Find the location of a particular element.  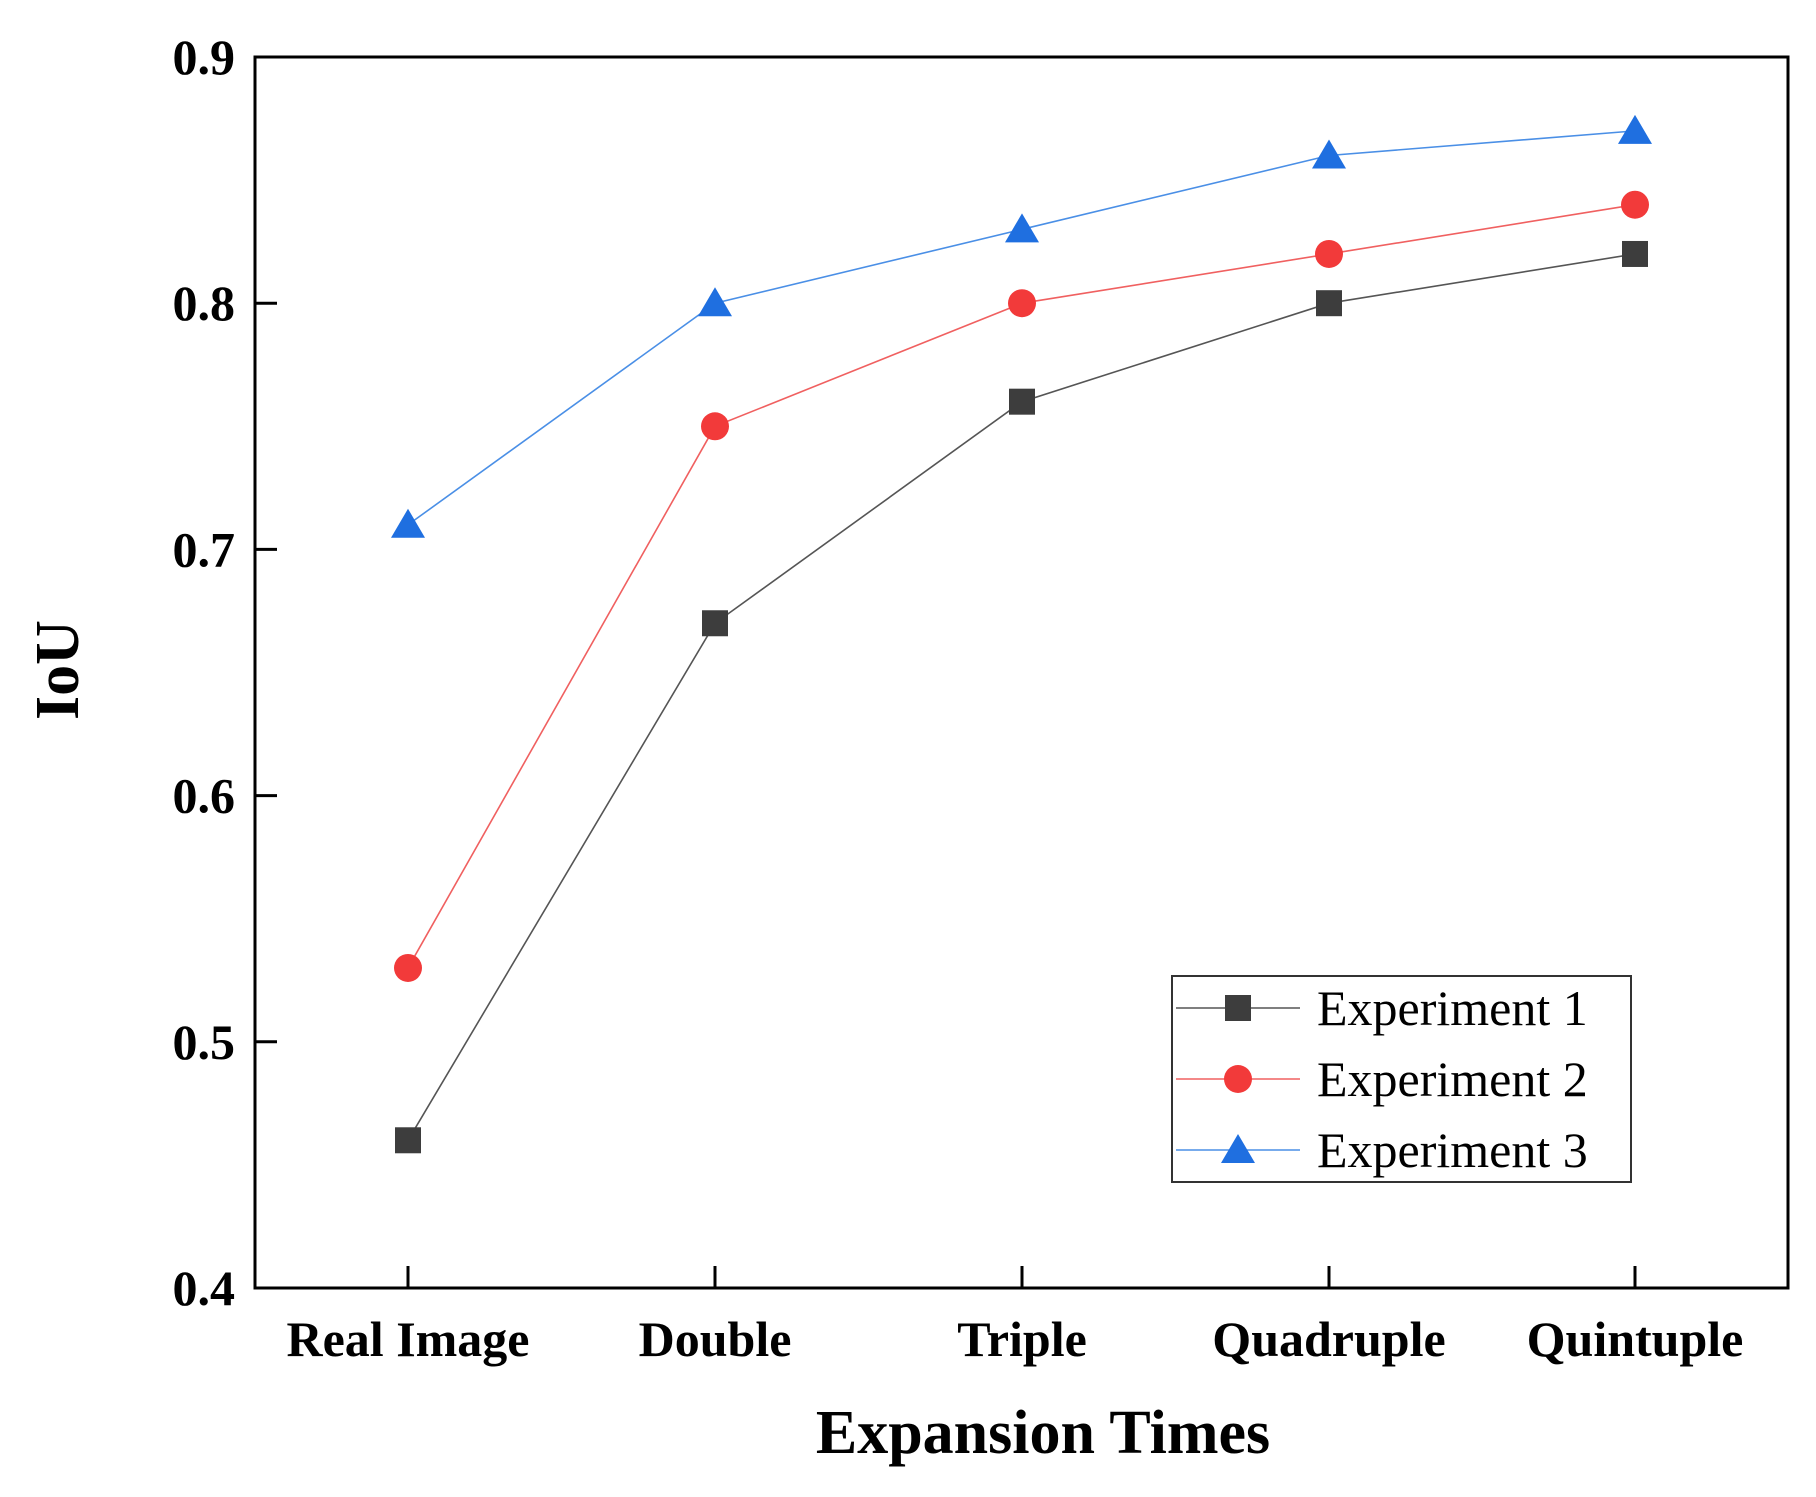

y-tick-label: 0.4 is located at coordinates (204, 1288).